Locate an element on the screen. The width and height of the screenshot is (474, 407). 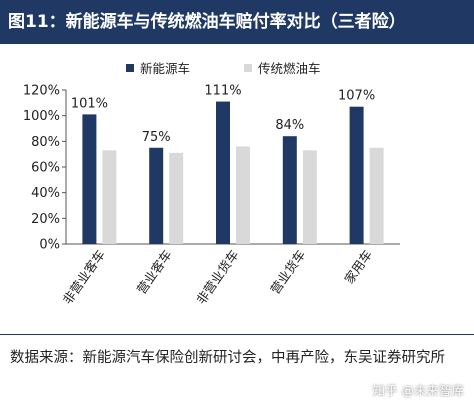
legend-swatch-ice is located at coordinates (248, 68).